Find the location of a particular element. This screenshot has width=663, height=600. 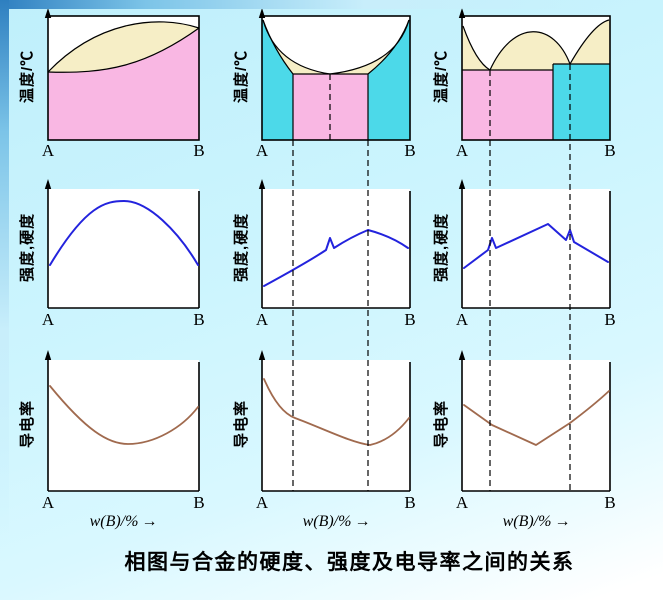

middle-liquidus-line is located at coordinates (530, 51).